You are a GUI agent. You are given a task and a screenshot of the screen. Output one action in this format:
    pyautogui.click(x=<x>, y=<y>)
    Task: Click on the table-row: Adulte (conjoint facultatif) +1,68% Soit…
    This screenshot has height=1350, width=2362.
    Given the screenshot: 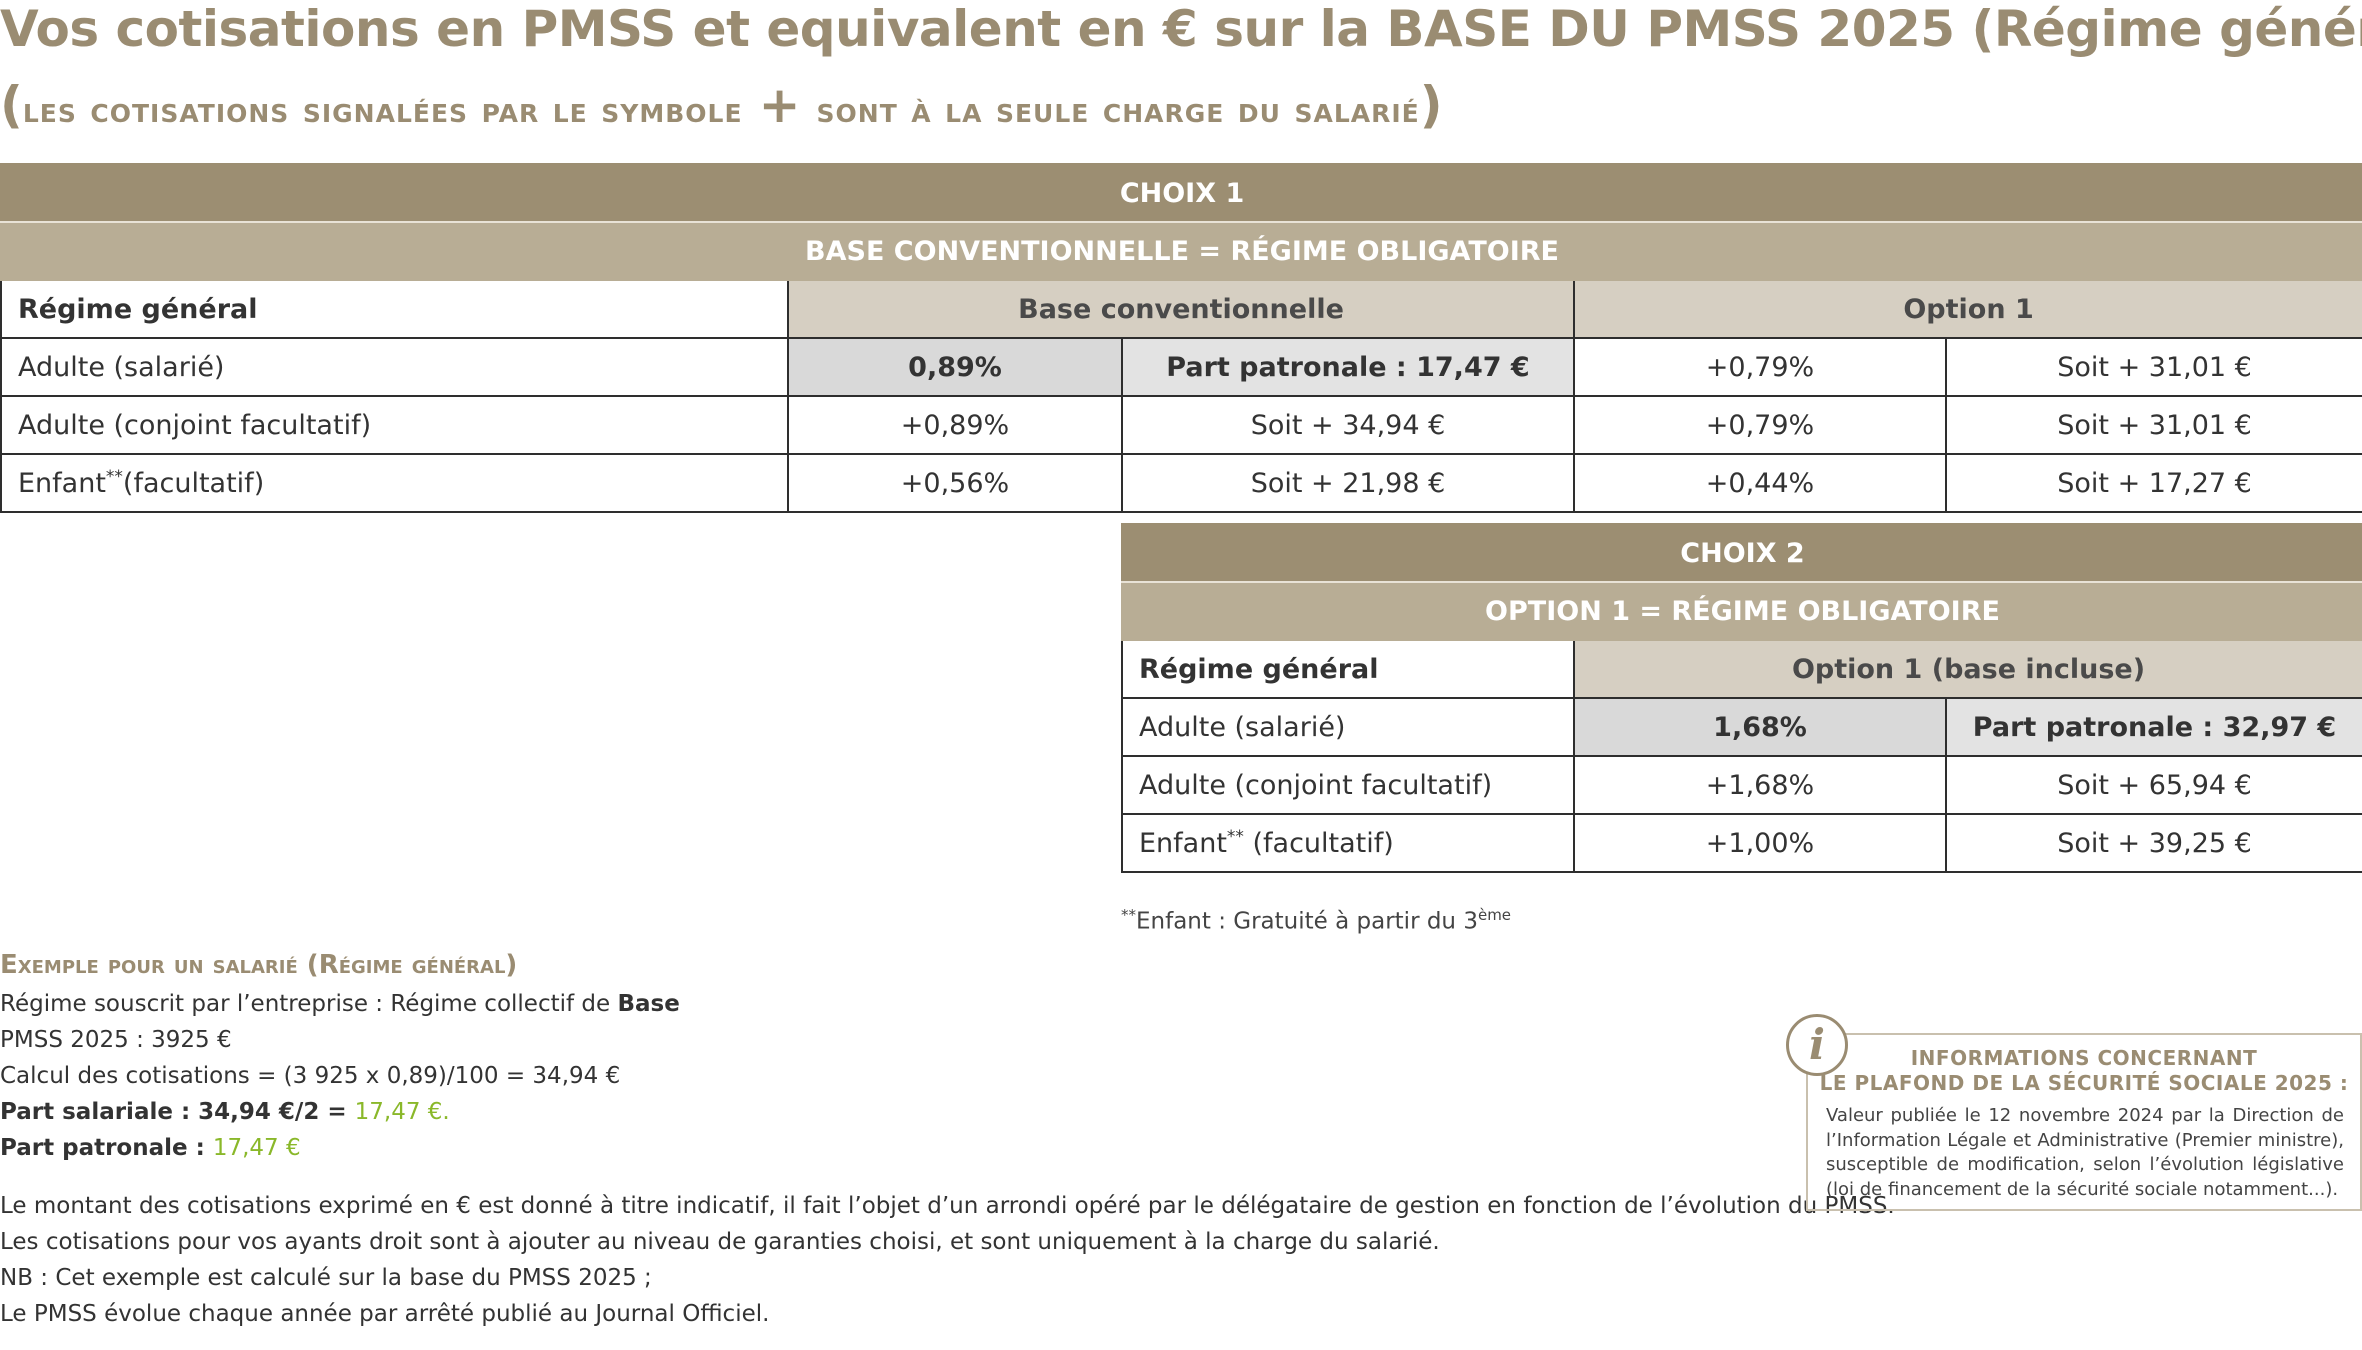 What is the action you would take?
    pyautogui.click(x=1741, y=785)
    